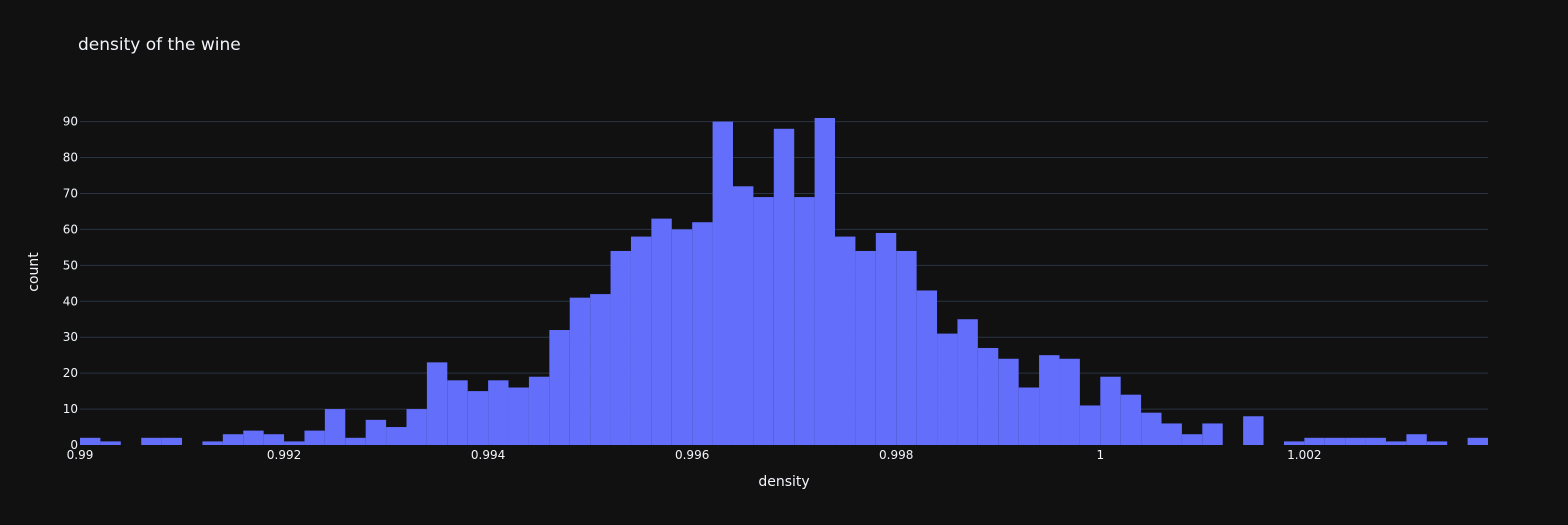  What do you see at coordinates (70, 301) in the screenshot?
I see `y-tick-label: 40` at bounding box center [70, 301].